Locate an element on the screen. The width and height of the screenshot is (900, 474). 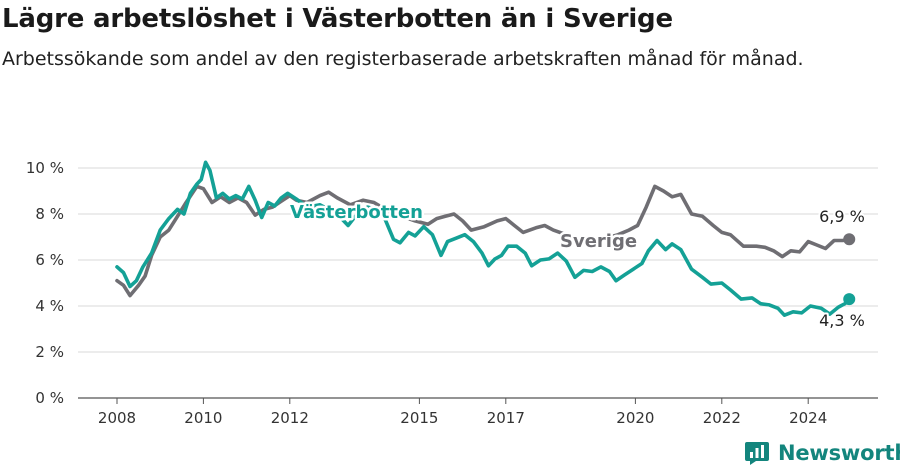
x-tick-label: 2024 is located at coordinates (808, 418).